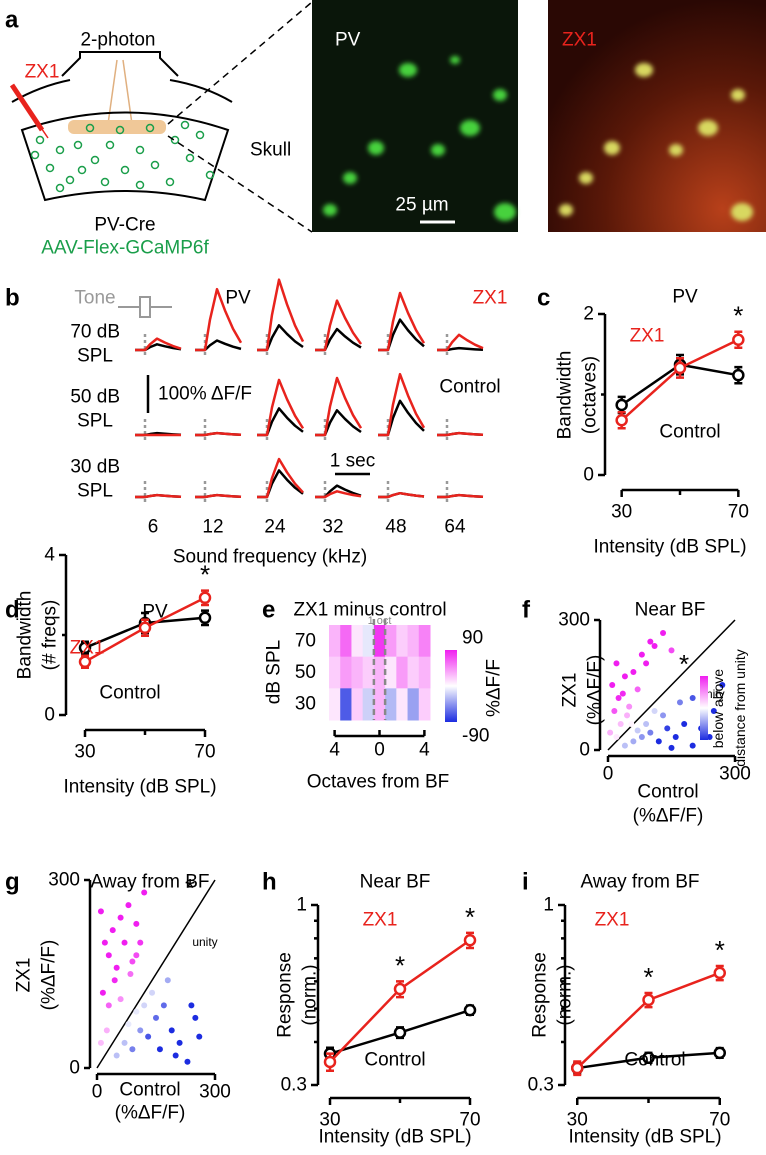 The image size is (766, 1155). Describe the element at coordinates (215, 1092) in the screenshot. I see `x-tick-label: 300` at that location.